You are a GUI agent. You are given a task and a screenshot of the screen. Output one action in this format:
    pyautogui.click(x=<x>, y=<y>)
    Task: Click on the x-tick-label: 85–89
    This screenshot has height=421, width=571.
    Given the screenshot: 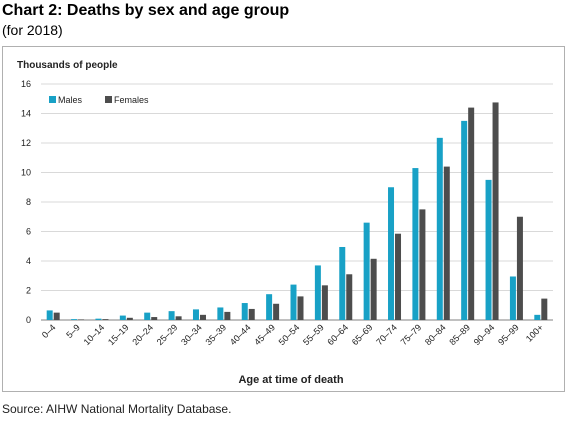 What is the action you would take?
    pyautogui.click(x=459, y=334)
    